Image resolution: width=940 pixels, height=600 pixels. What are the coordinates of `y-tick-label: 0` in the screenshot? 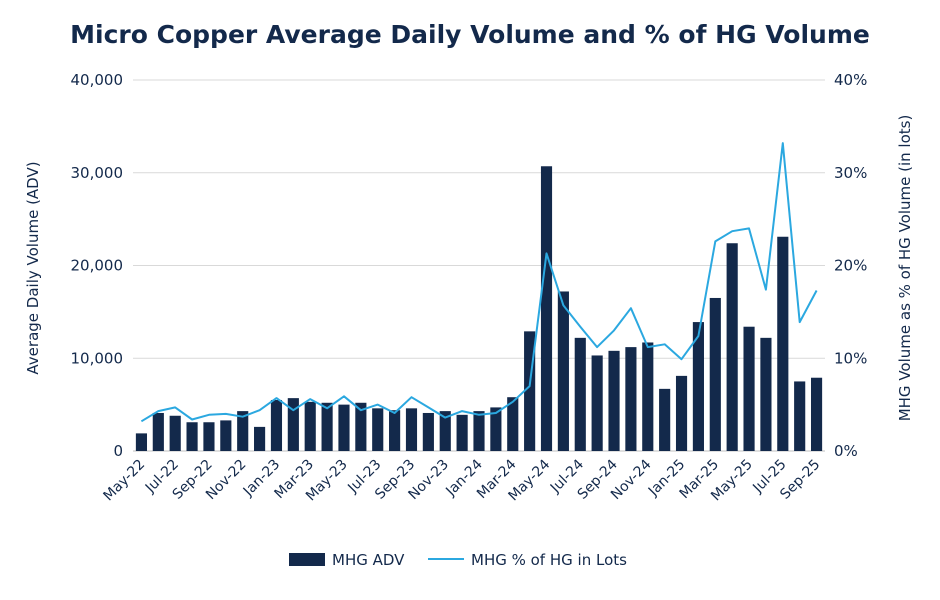 It's located at (118, 451).